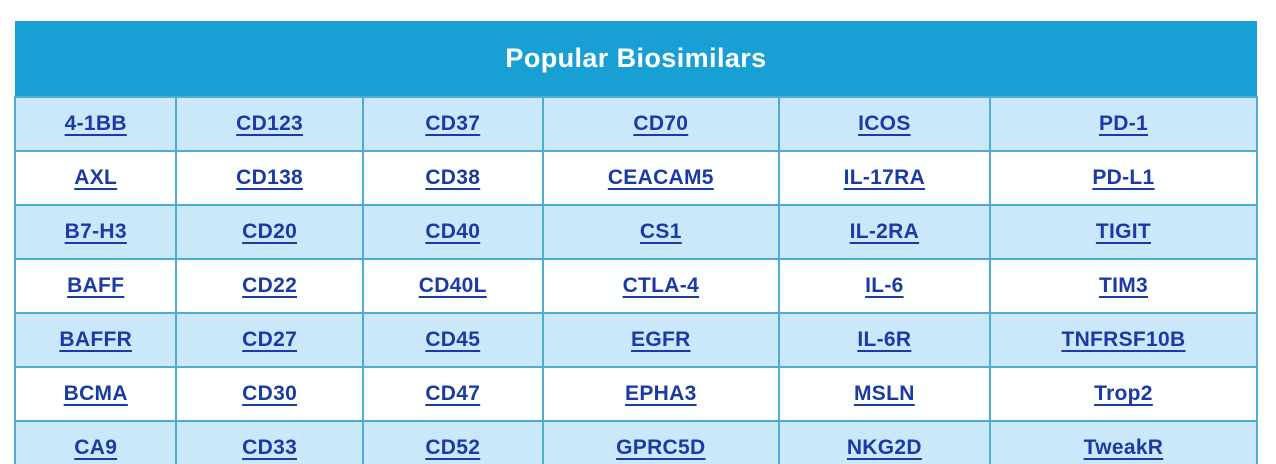  I want to click on biosimilar-link: CA9, so click(96, 447).